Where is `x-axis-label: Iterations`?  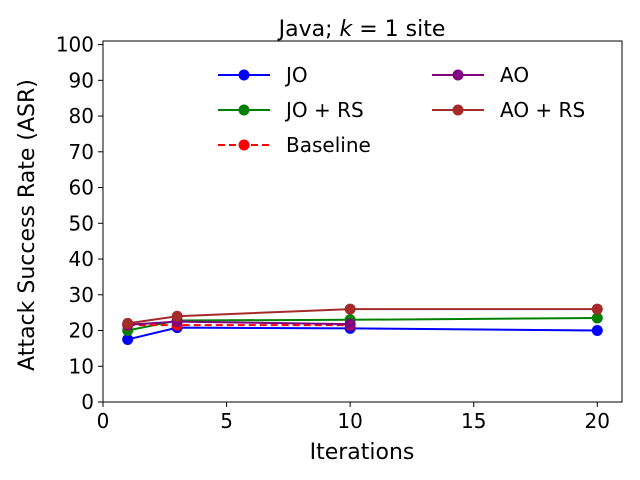
x-axis-label: Iterations is located at coordinates (362, 452).